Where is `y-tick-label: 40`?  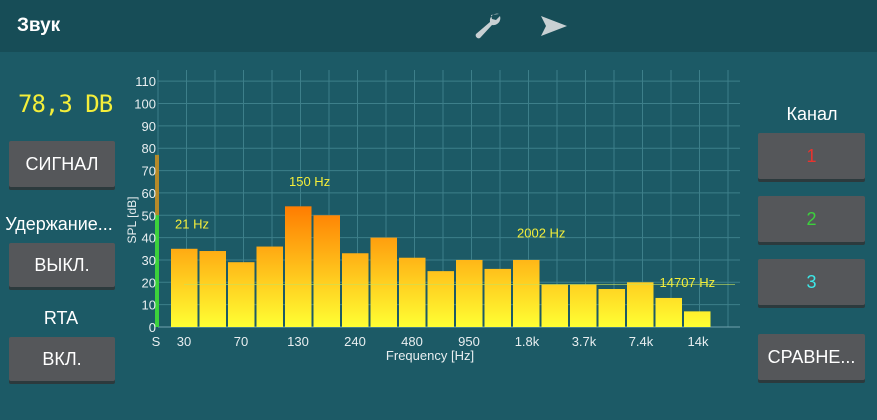 y-tick-label: 40 is located at coordinates (149, 238).